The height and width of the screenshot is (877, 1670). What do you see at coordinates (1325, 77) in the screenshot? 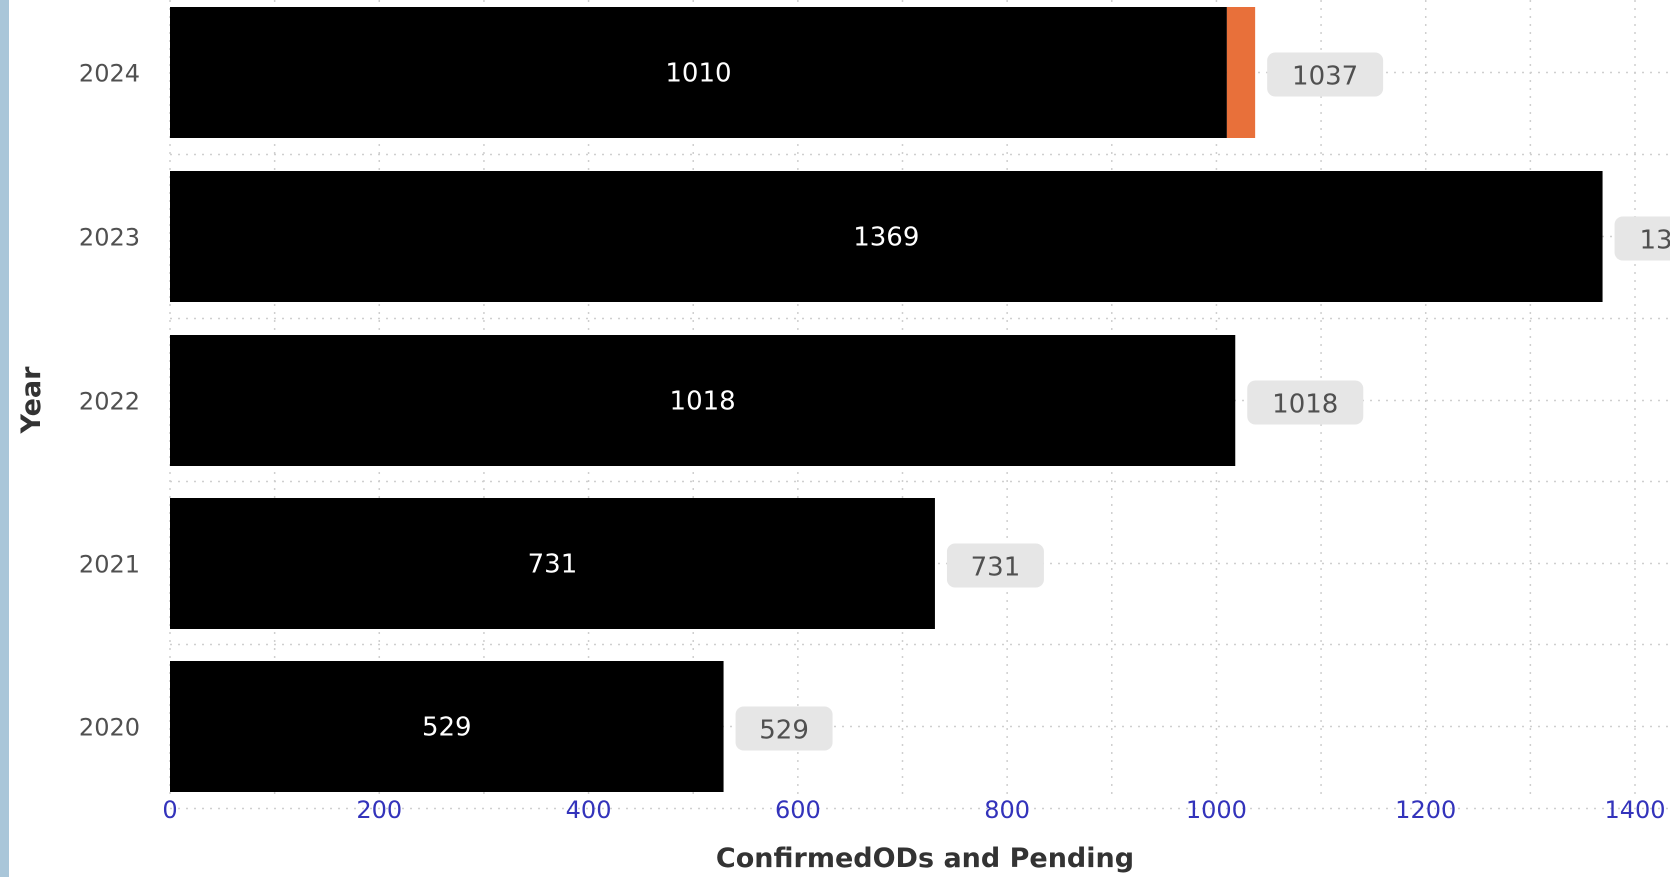
I see `total-value-label: 1037` at bounding box center [1325, 77].